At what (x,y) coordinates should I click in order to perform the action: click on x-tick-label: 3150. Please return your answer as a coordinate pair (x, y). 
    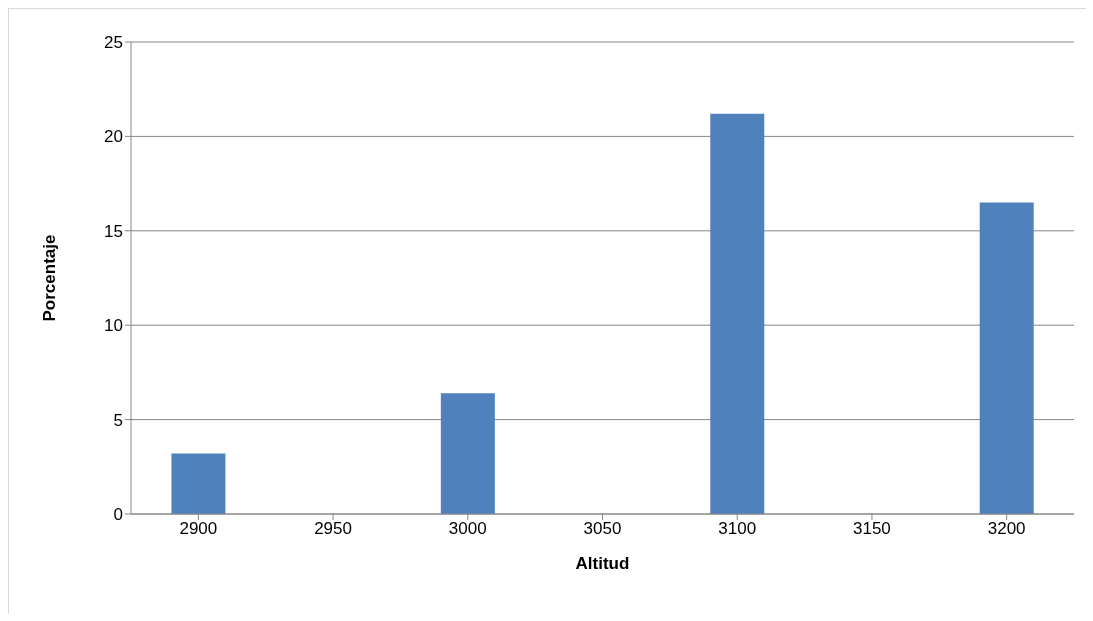
    Looking at the image, I should click on (872, 529).